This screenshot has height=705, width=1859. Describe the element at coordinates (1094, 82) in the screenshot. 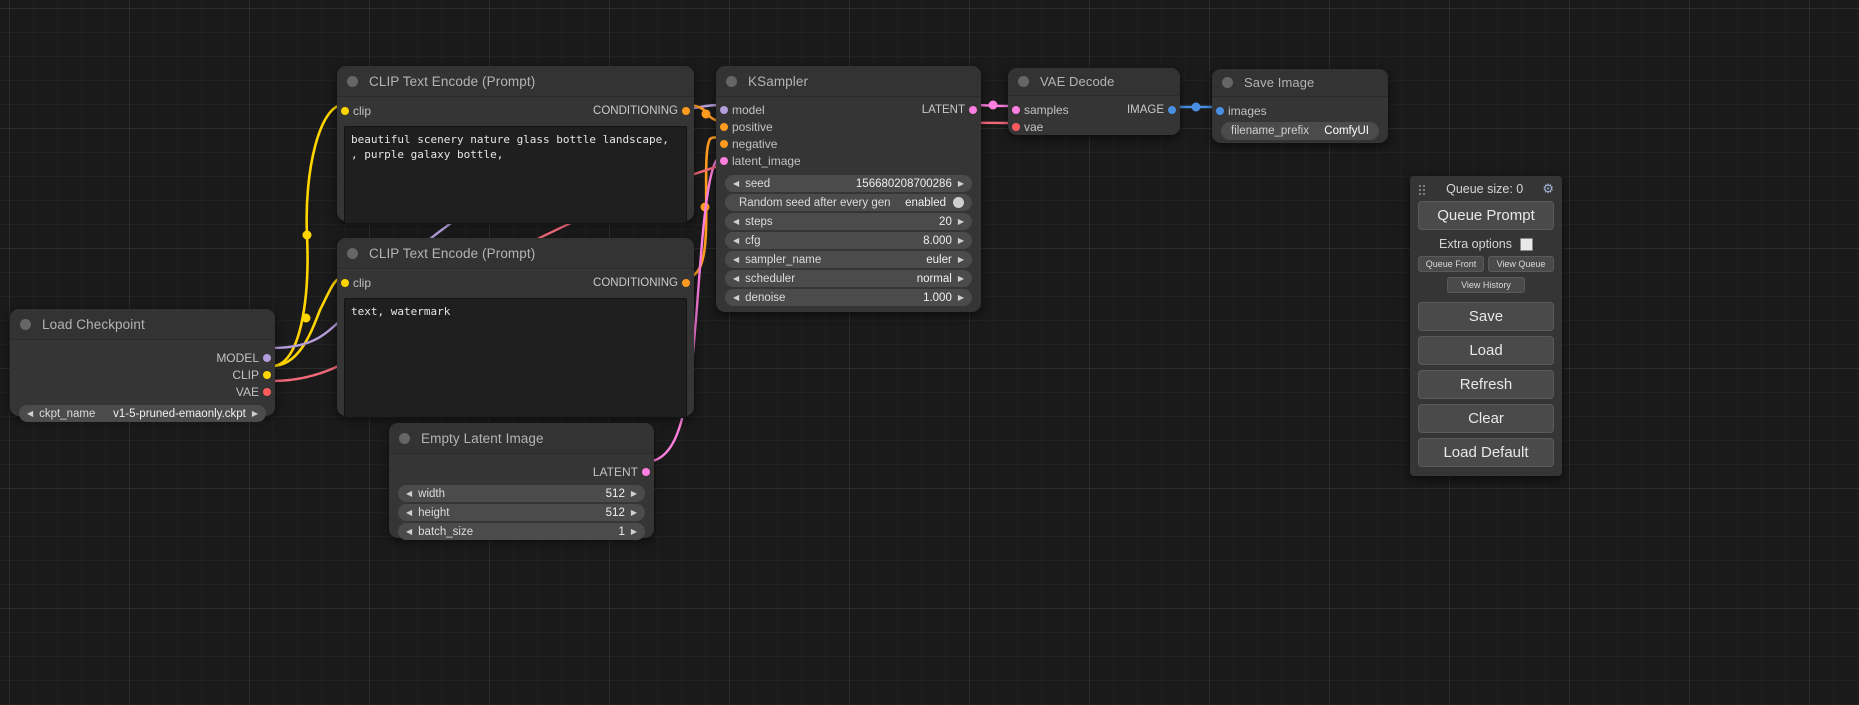

I see `node-title-bar: VAE Decode` at that location.